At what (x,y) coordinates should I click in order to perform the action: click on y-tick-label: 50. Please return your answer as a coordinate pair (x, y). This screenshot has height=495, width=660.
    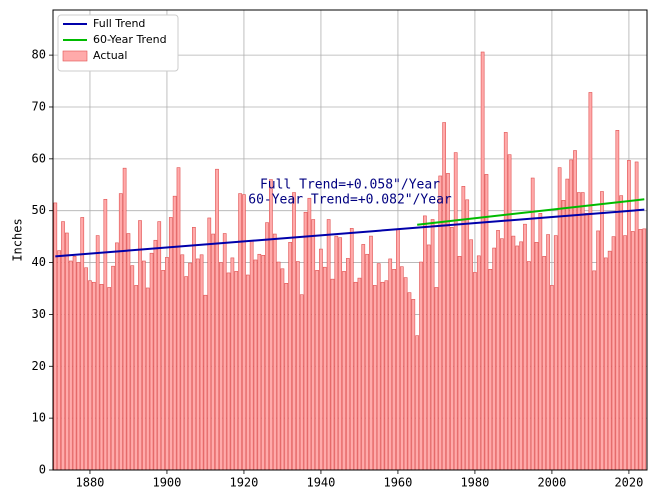
    Looking at the image, I should click on (39, 210).